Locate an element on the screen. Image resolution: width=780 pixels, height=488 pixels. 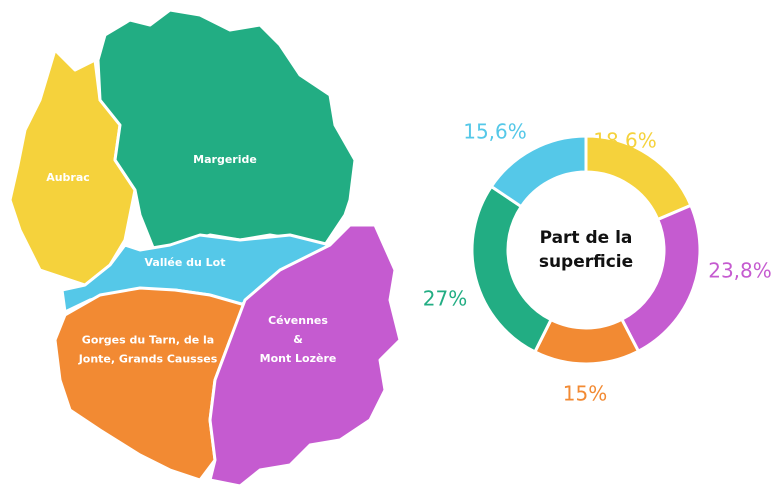
value-label: 15,6% is located at coordinates (495, 132).